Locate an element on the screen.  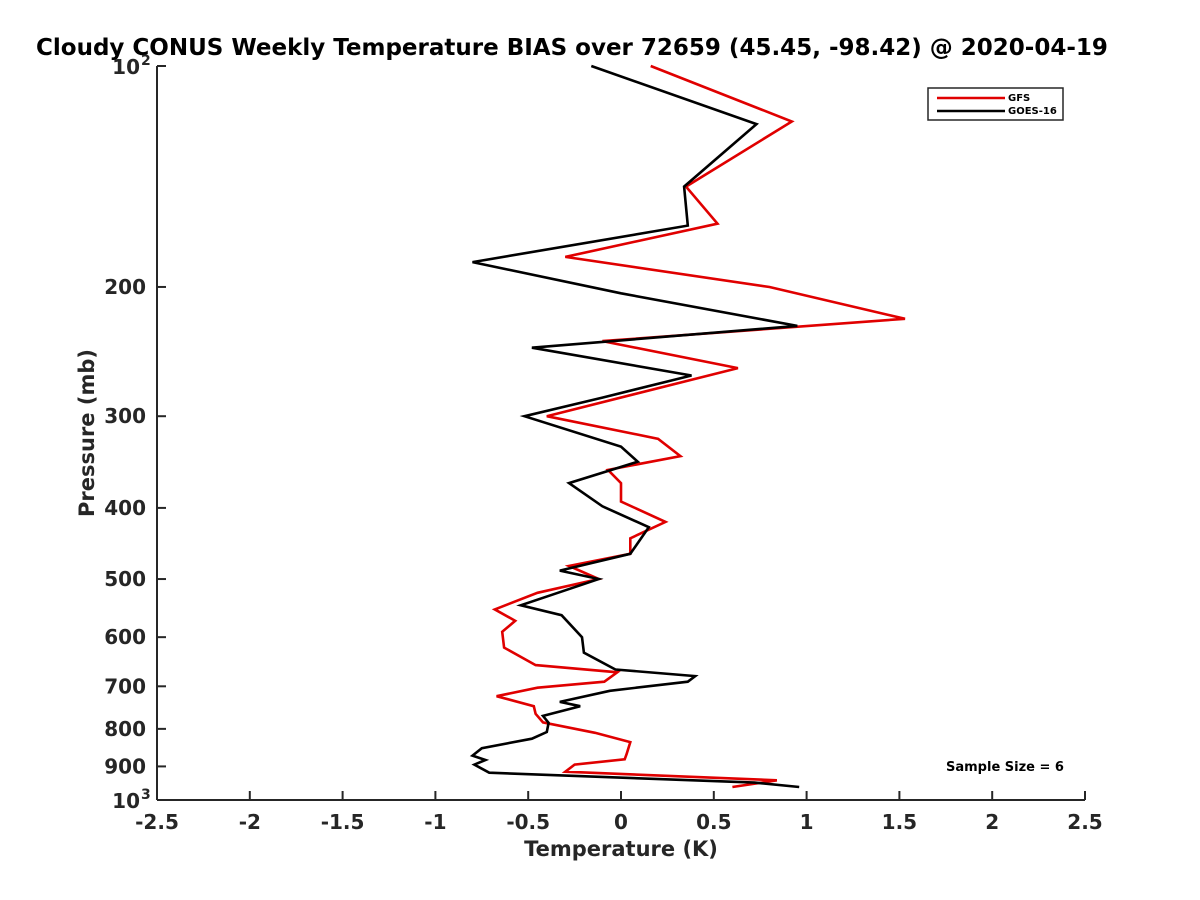
legend-label-goes16: GOES-16 is located at coordinates (1032, 111).